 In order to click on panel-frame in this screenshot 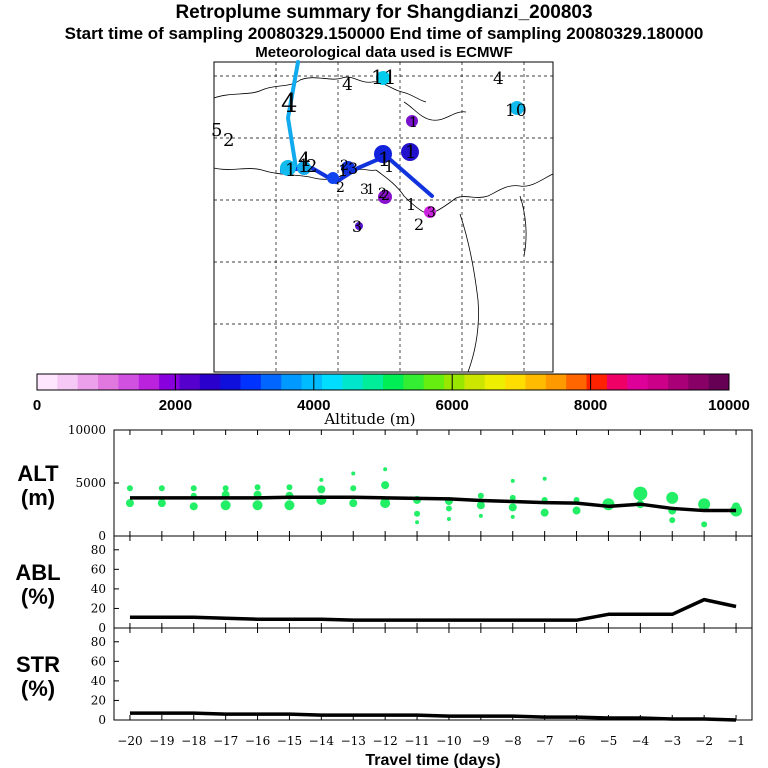, I will do `click(433, 483)`.